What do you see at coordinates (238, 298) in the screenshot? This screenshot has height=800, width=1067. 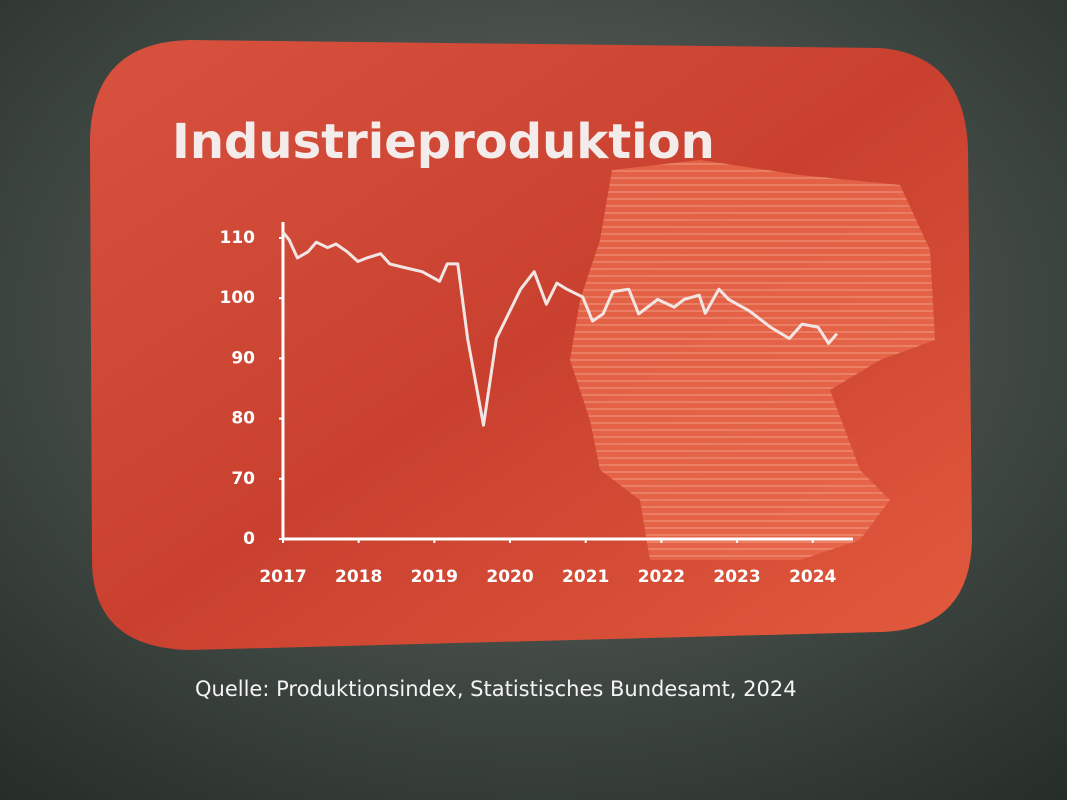 I see `y-tick-label: 100` at bounding box center [238, 298].